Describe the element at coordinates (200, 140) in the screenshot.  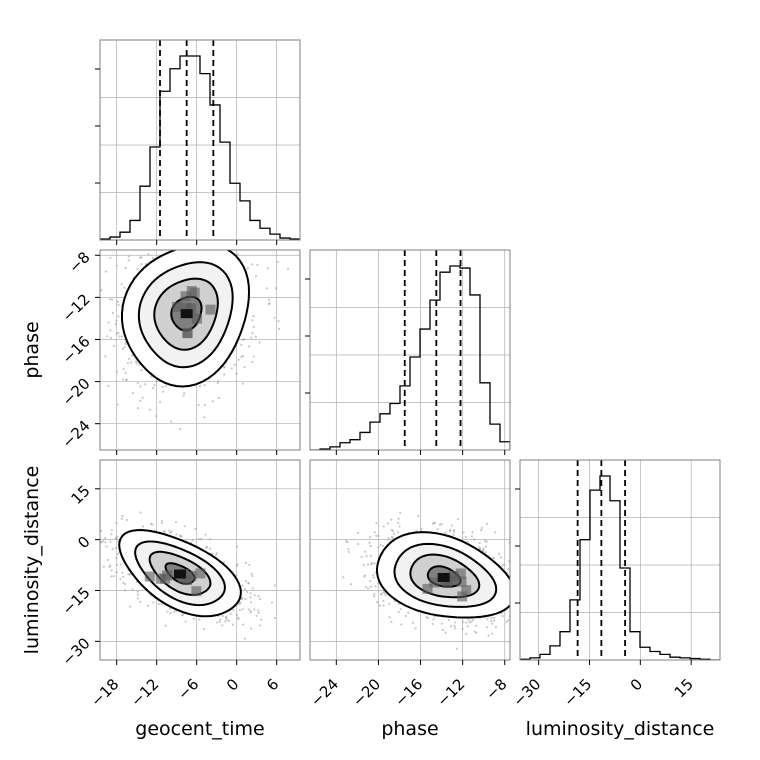
I see `panel-frame` at that location.